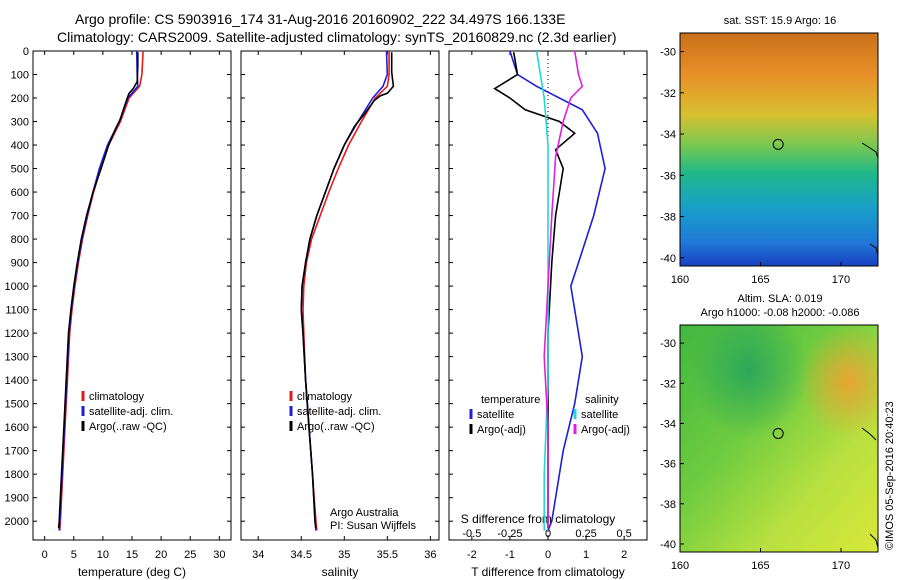 This screenshot has width=900, height=580. I want to click on temperature-xtick-label: 30, so click(219, 555).